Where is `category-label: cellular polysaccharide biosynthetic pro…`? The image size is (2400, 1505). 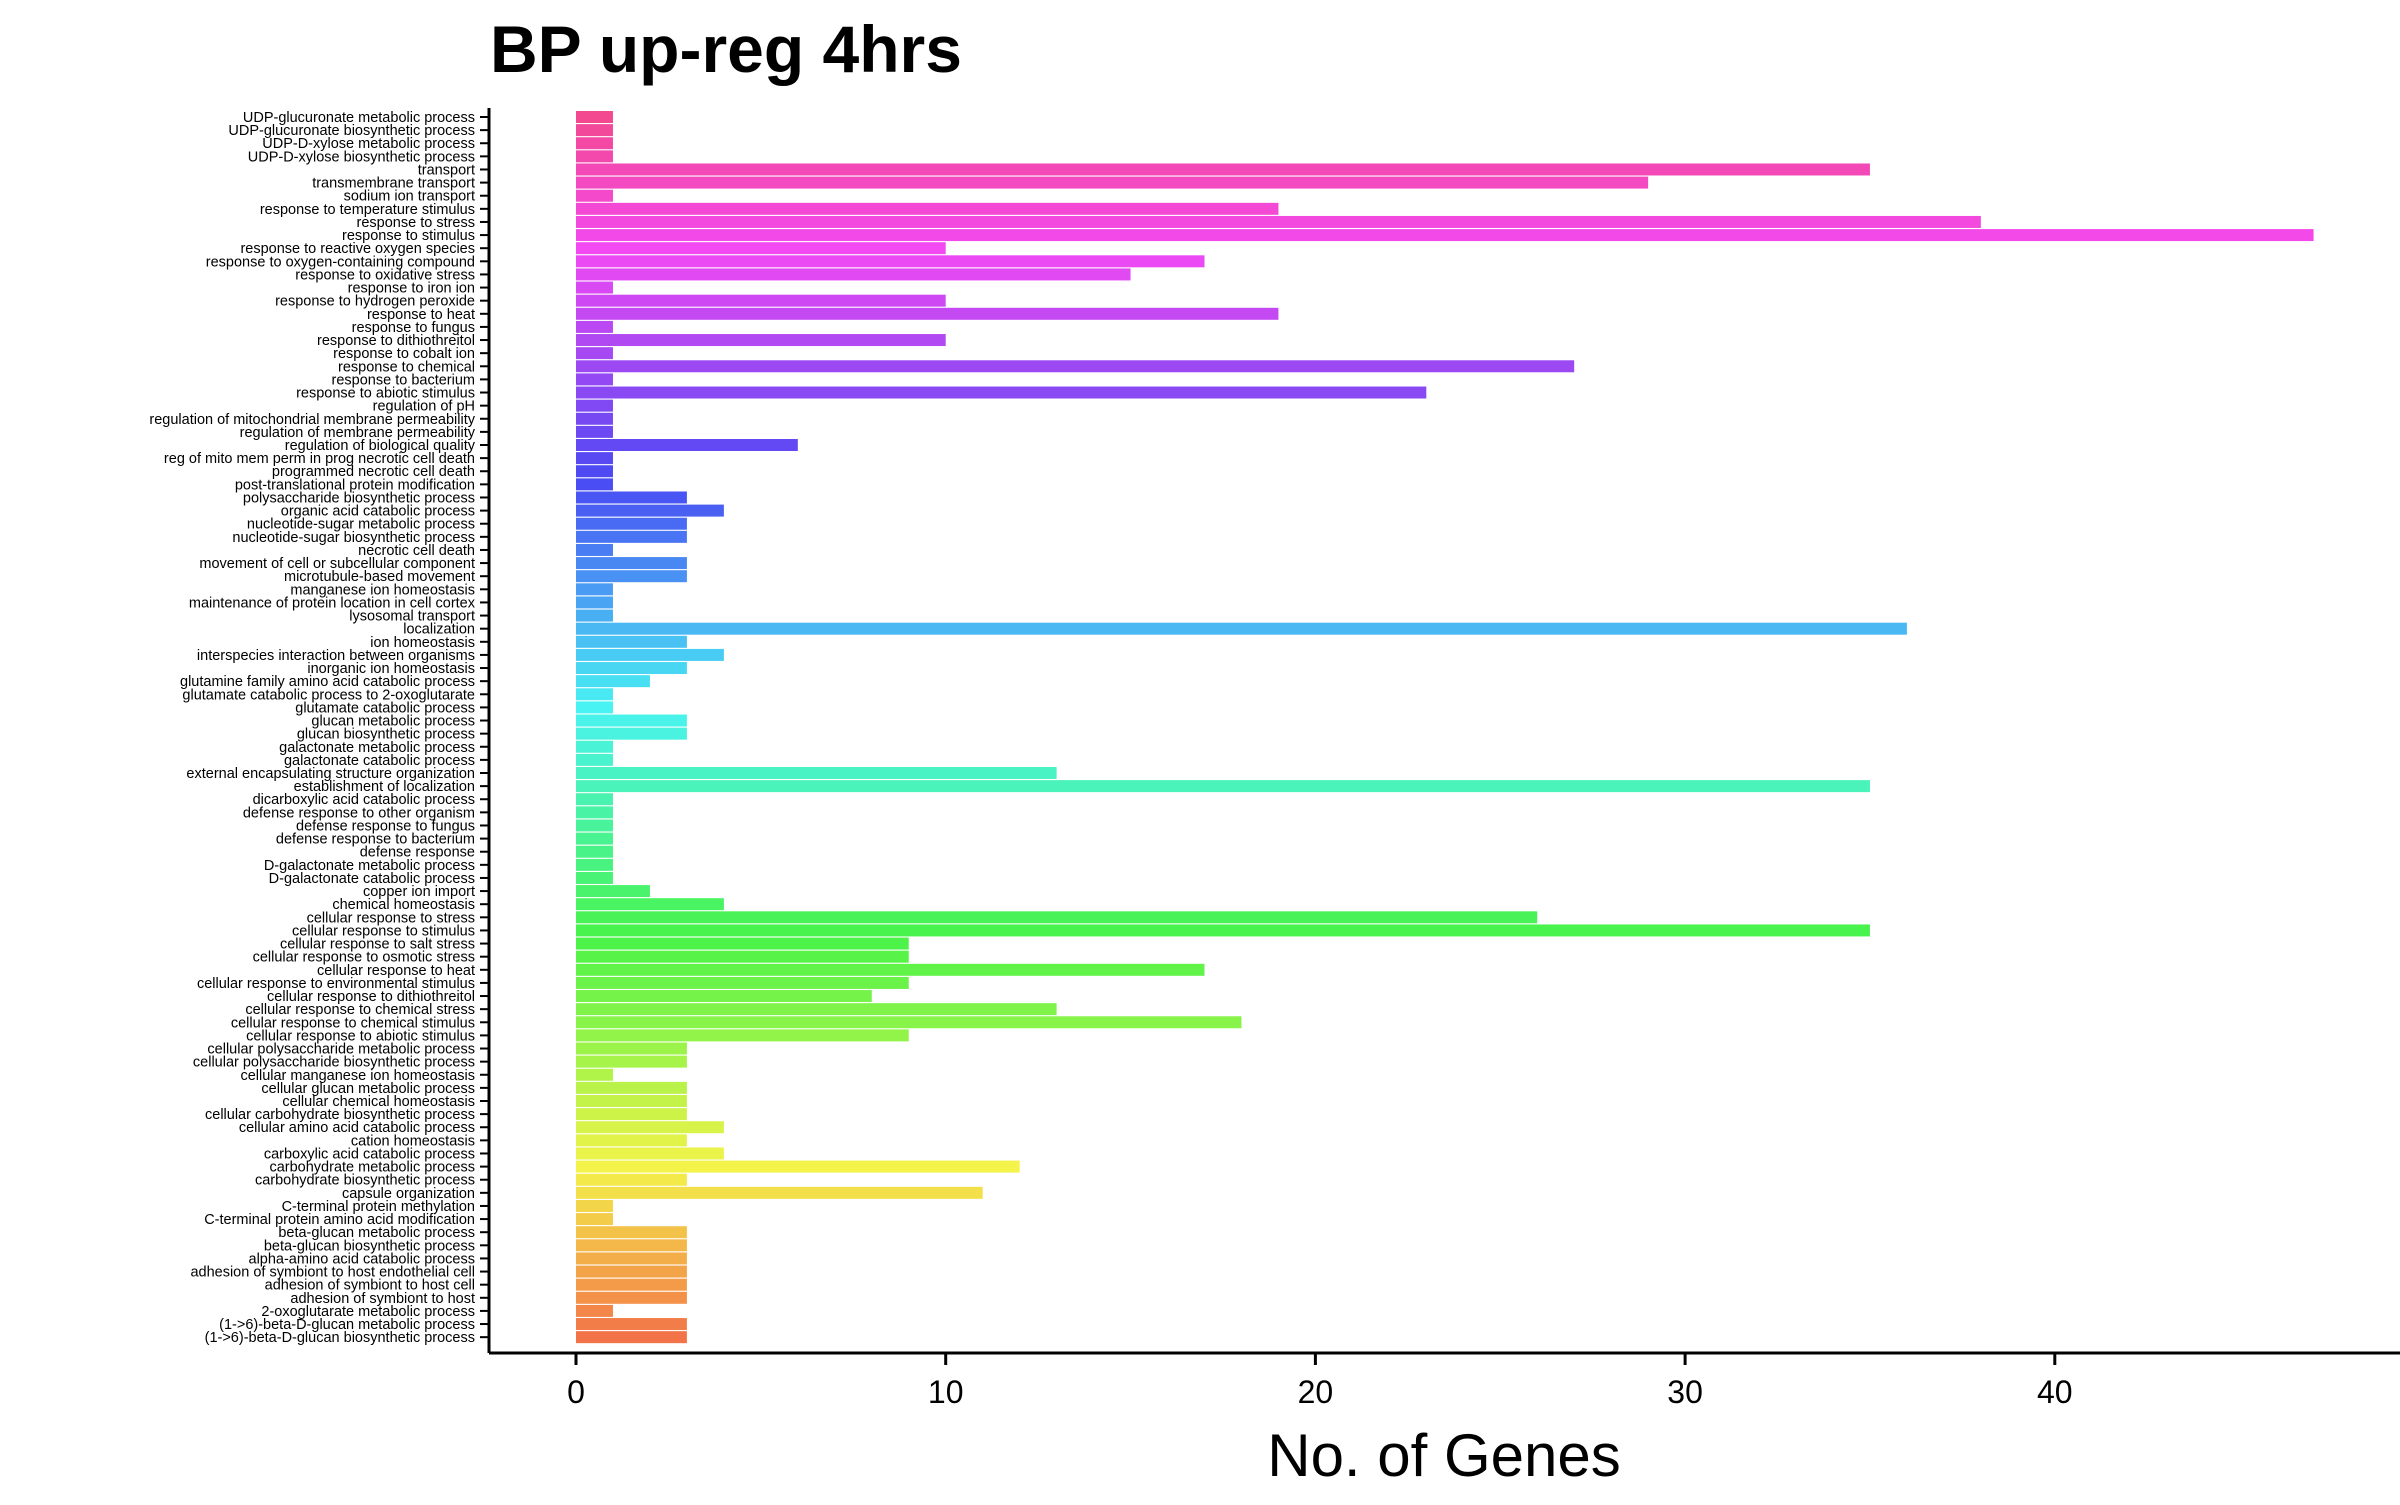 category-label: cellular polysaccharide biosynthetic pro… is located at coordinates (334, 1063).